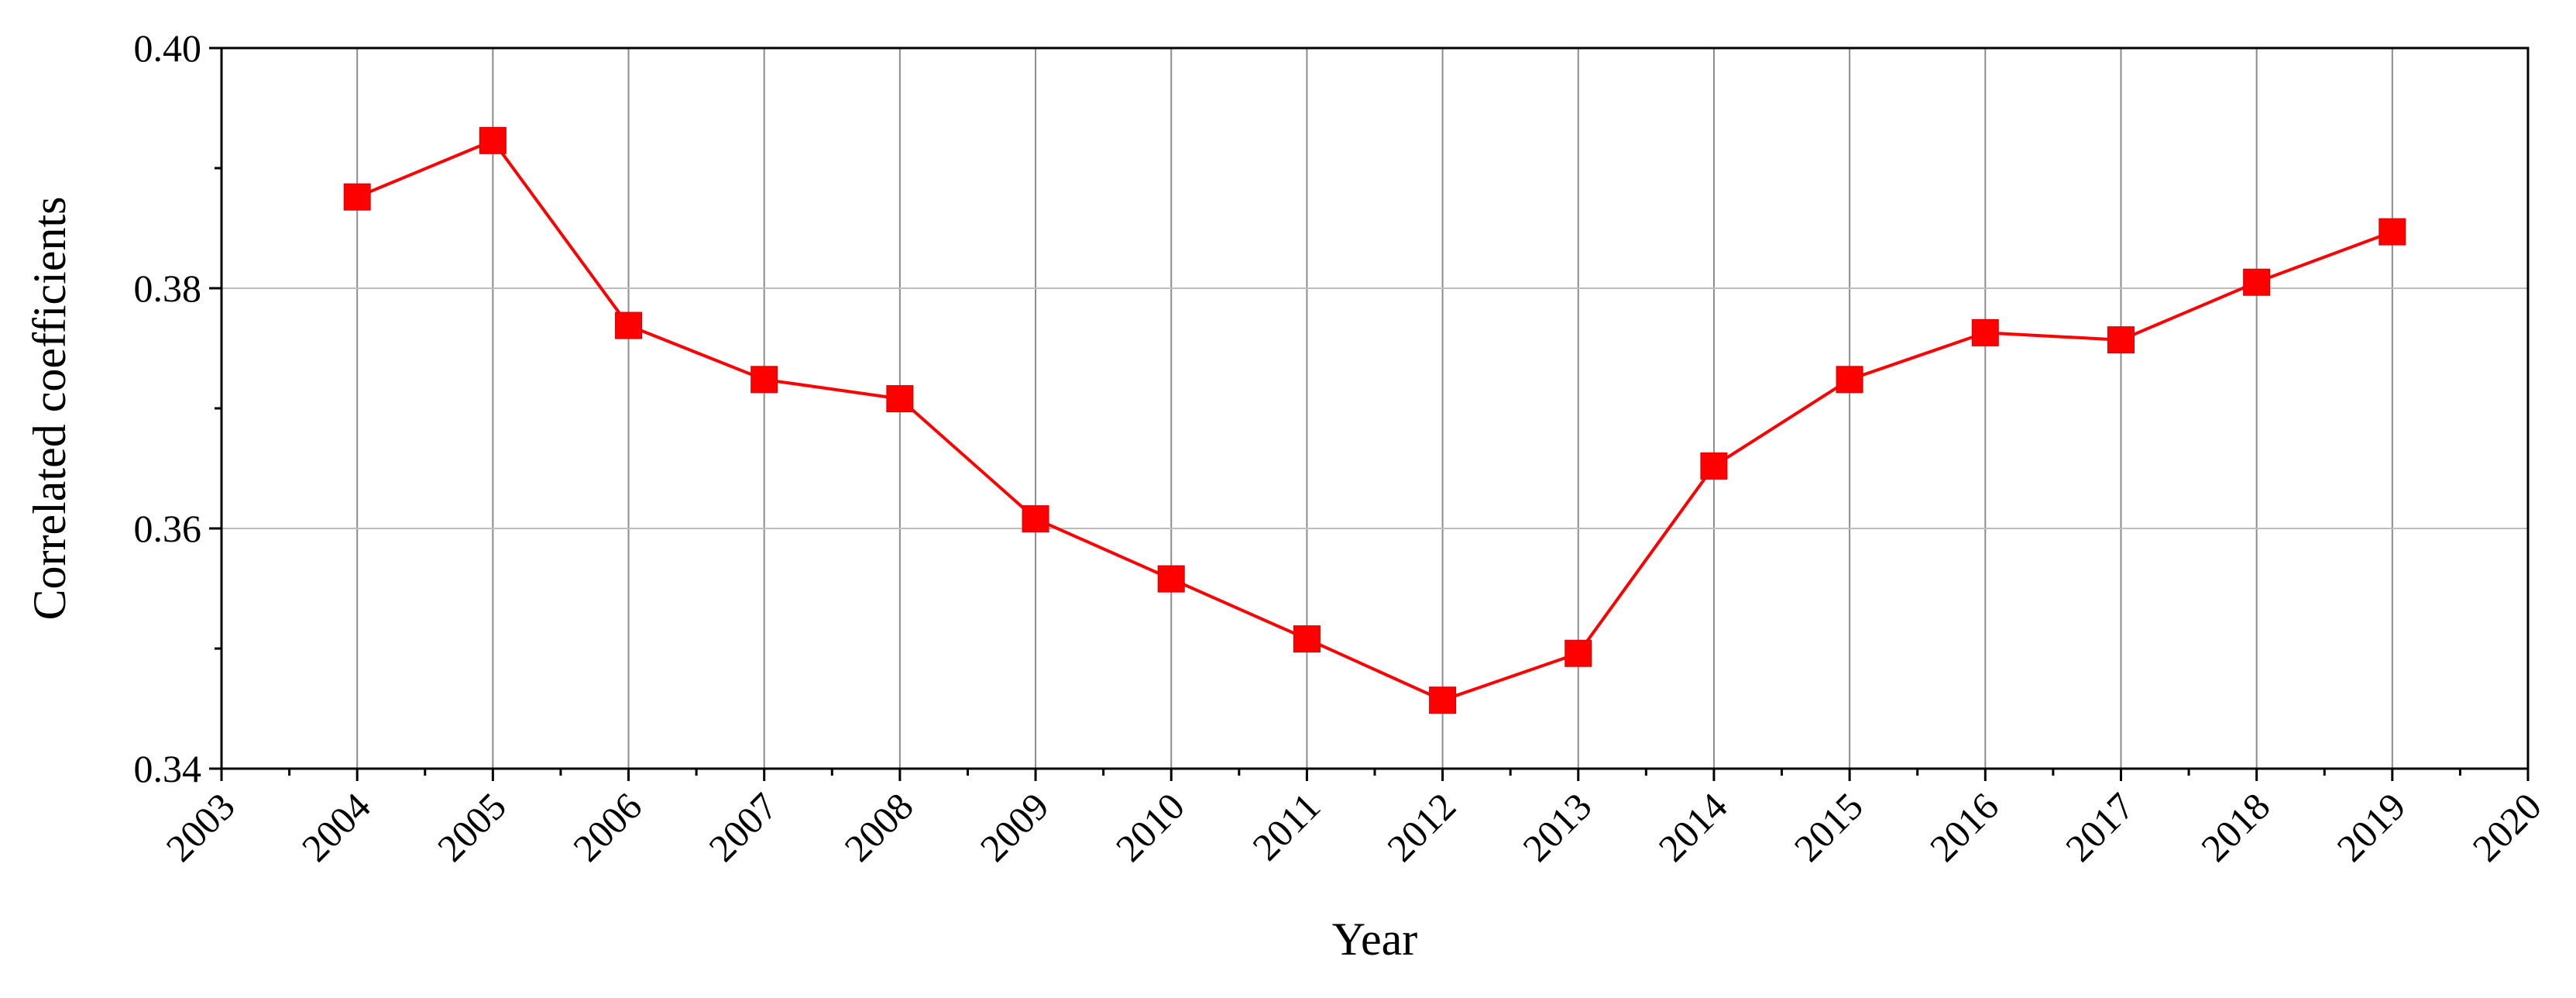 The image size is (2576, 998). I want to click on y-tick-label: 0.34, so click(168, 768).